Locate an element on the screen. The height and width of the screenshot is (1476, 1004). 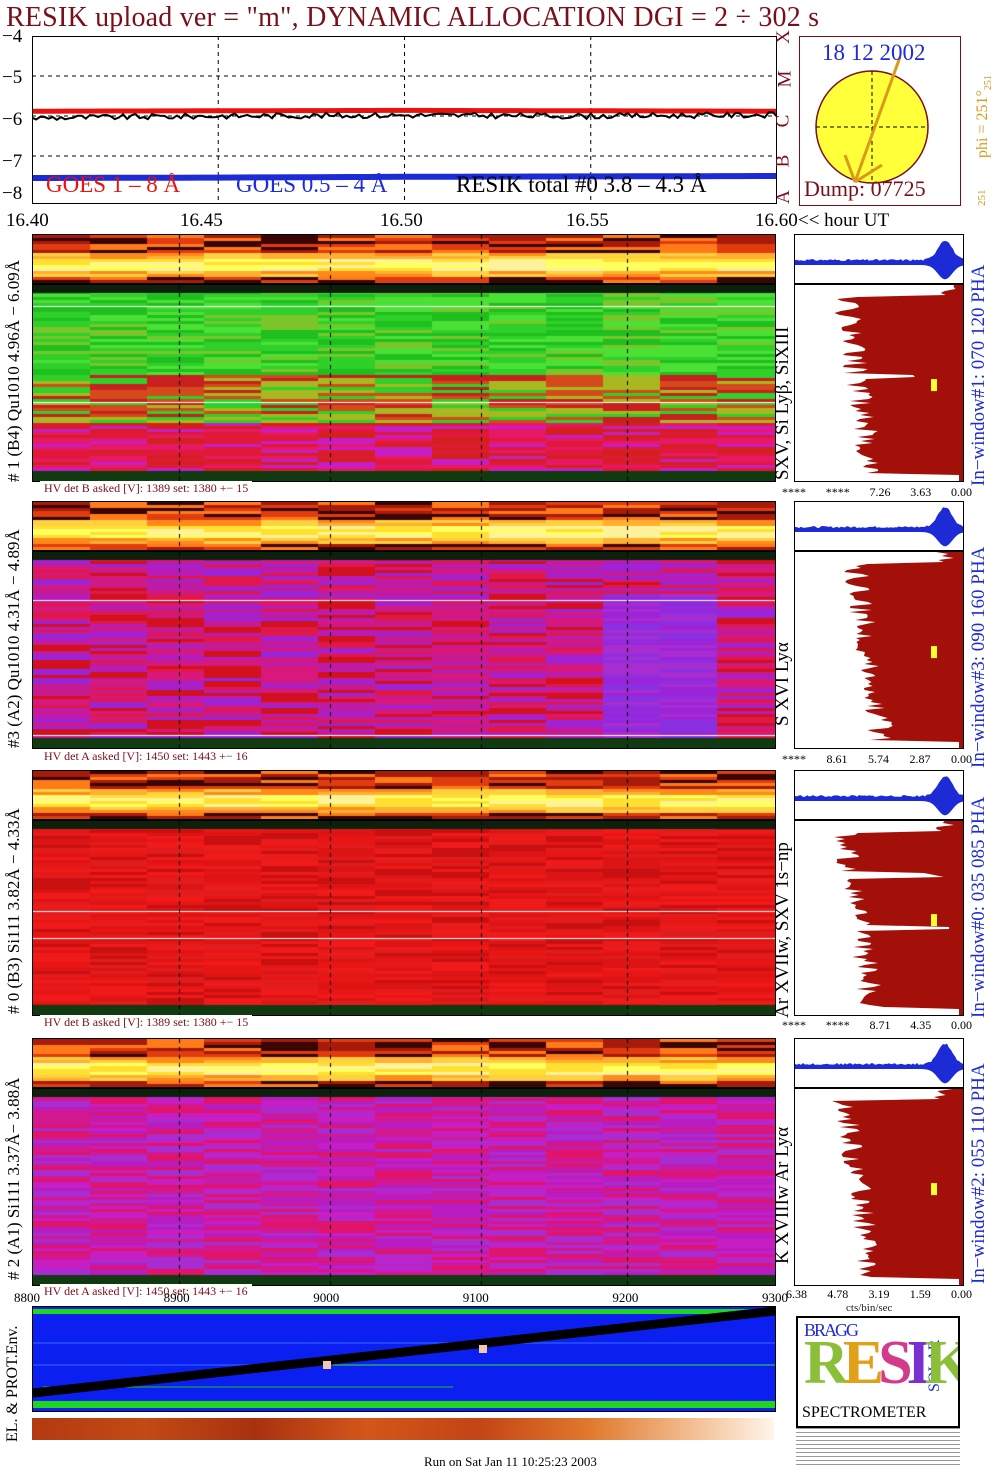
ch3-left-label: # 0 (B3) Si111 3.82Å − 4.33Å is located at coordinates (13, 911).